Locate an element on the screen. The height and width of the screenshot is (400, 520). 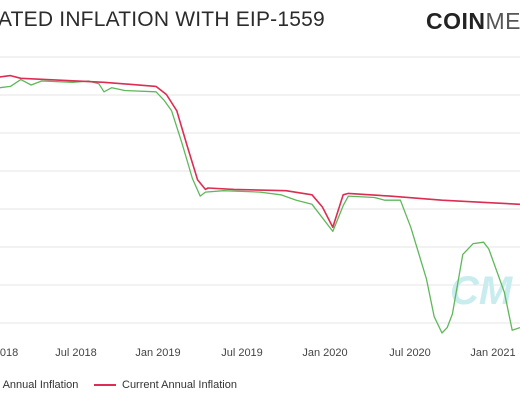
x-tick-label: Jul 2019 is located at coordinates (242, 353).